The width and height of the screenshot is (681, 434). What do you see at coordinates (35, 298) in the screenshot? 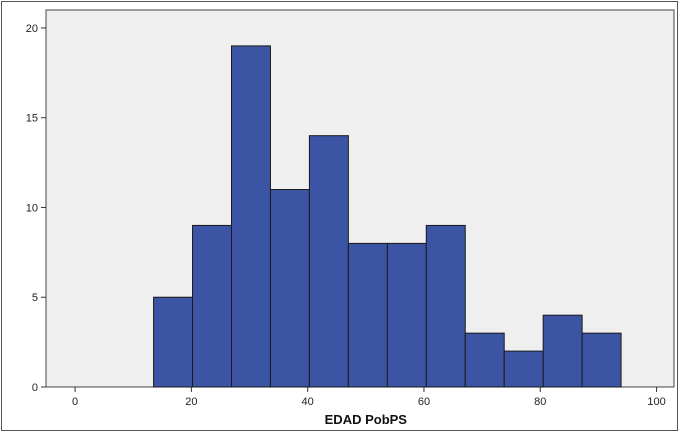
I see `y-tick-label: 5` at bounding box center [35, 298].